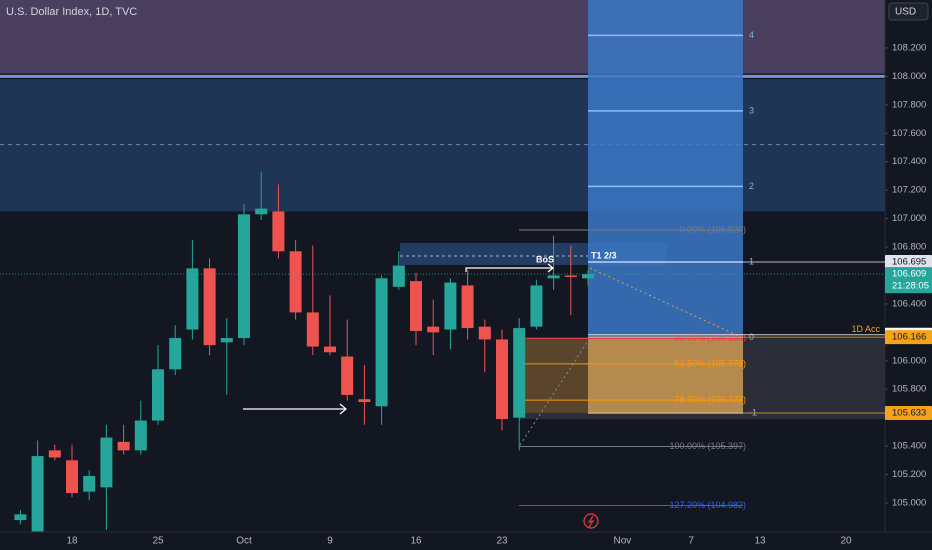  What do you see at coordinates (72, 541) in the screenshot?
I see `x-tick-label: 18` at bounding box center [72, 541].